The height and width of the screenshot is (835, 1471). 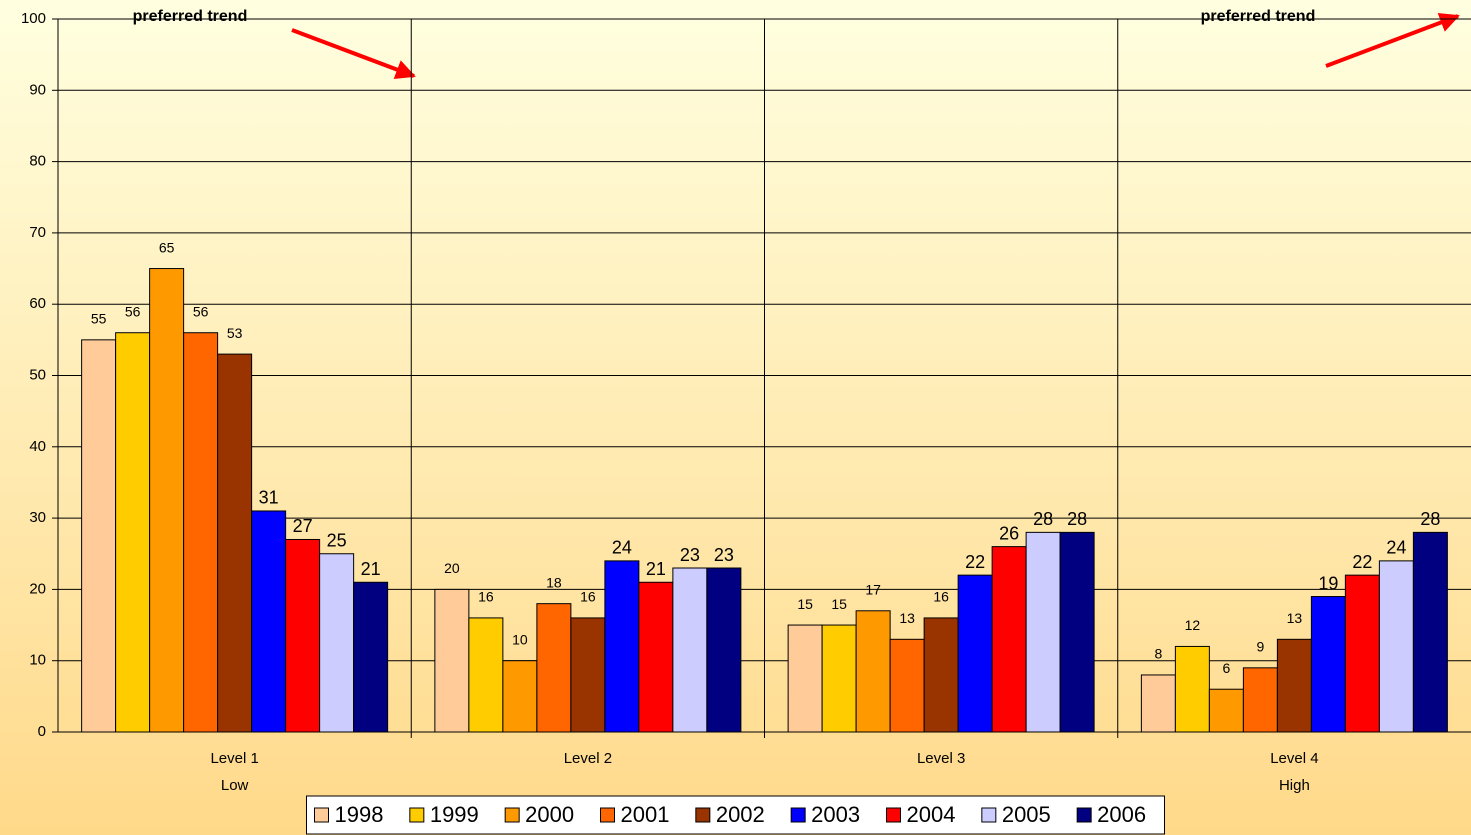 I want to click on data-label: 55, so click(x=99, y=319).